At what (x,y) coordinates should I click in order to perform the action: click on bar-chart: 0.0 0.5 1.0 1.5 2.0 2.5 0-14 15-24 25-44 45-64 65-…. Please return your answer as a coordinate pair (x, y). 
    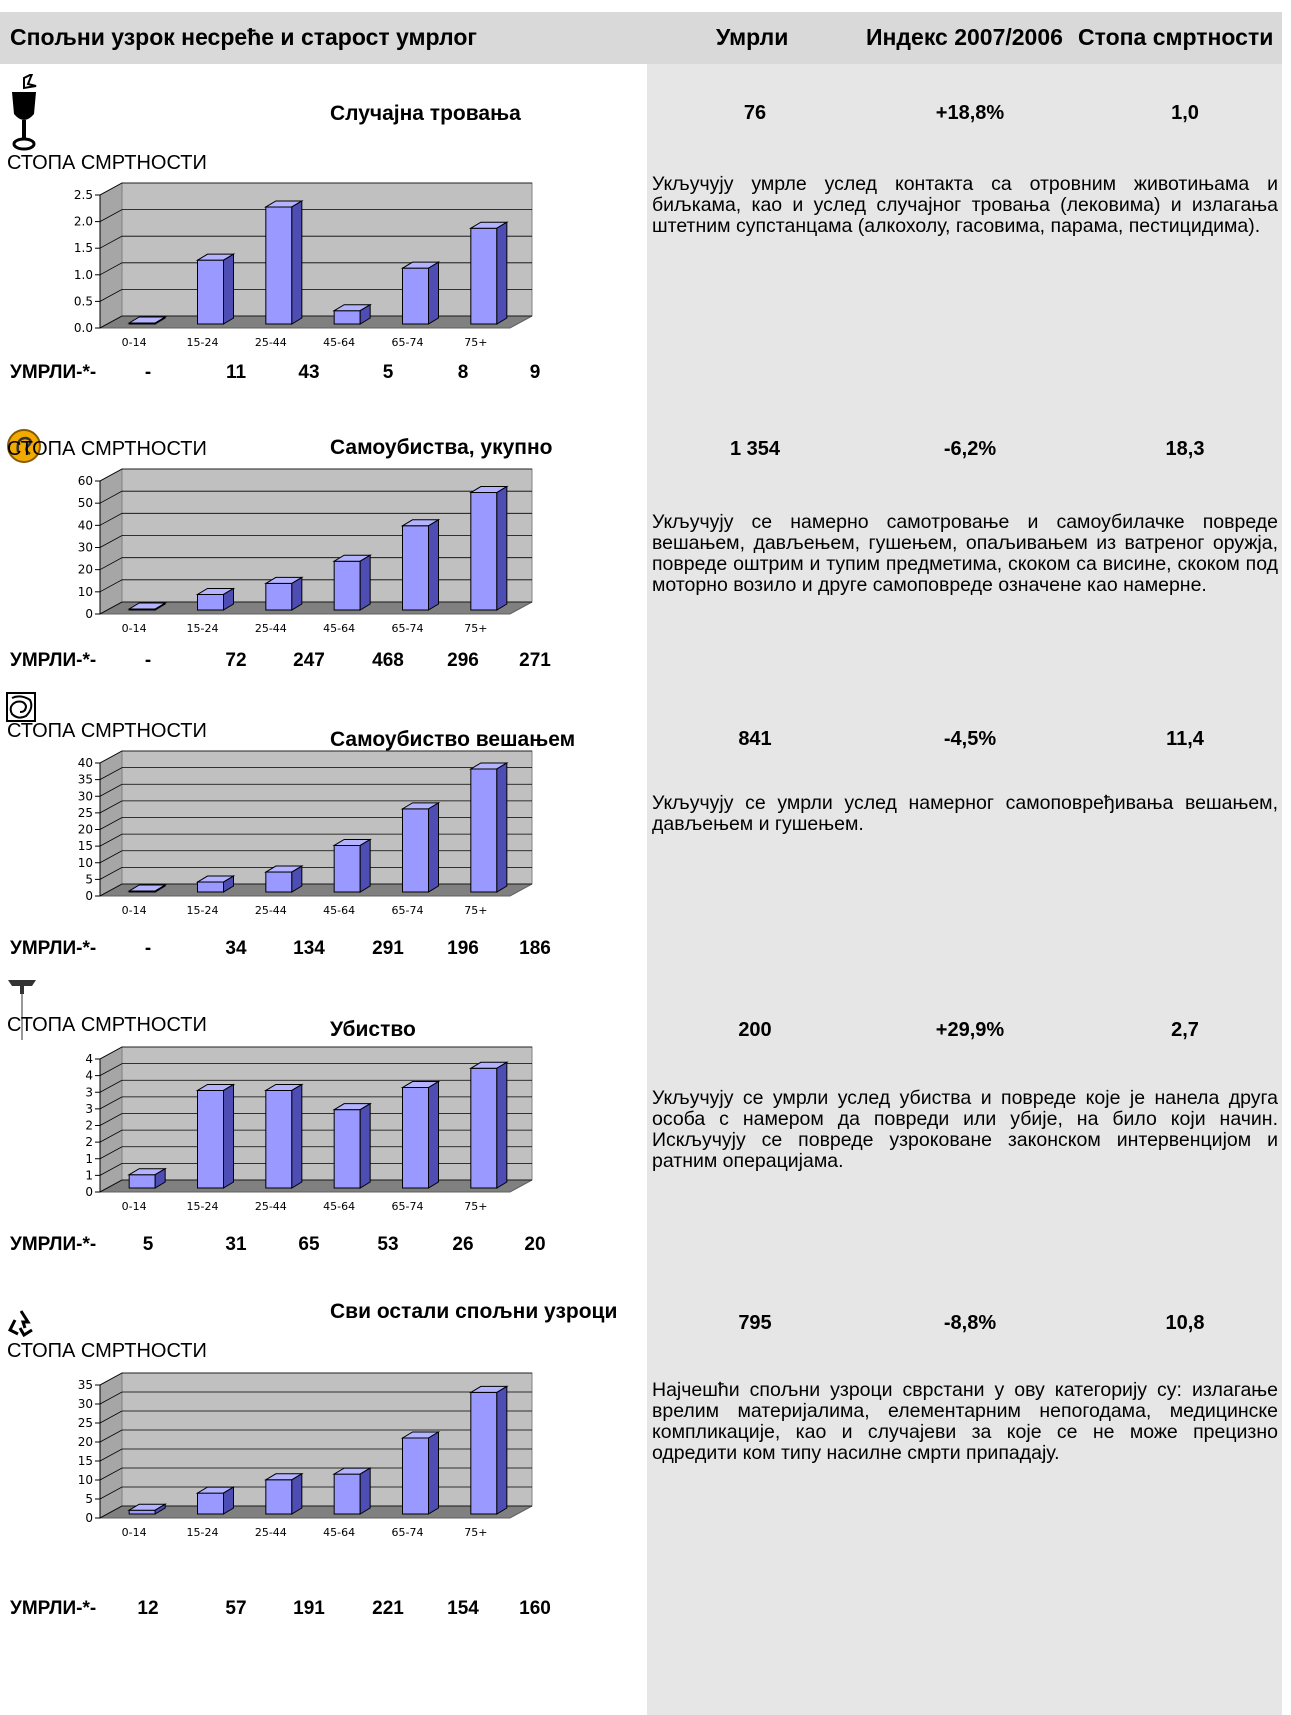
    Looking at the image, I should click on (303, 265).